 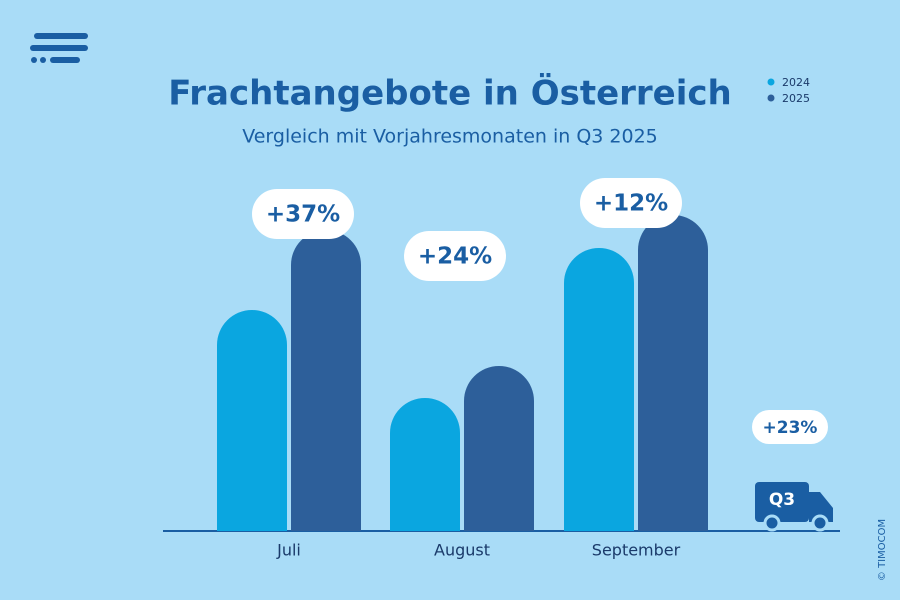 What do you see at coordinates (796, 98) in the screenshot?
I see `legend-label: 2025` at bounding box center [796, 98].